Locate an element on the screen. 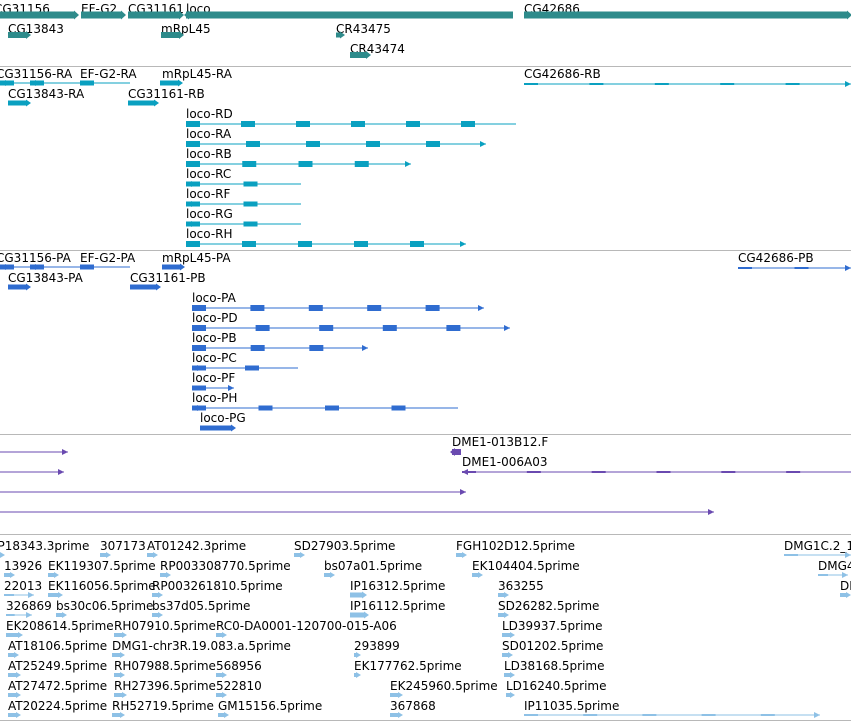 This screenshot has height=722, width=851. feature-loco-ra-label: loco-RA is located at coordinates (209, 134).